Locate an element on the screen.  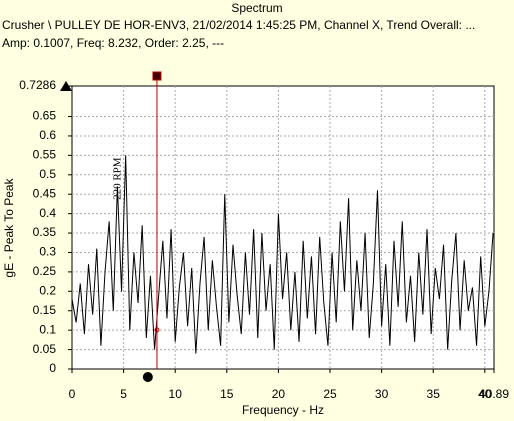
y-tick-label: 0.15 is located at coordinates (45, 310).